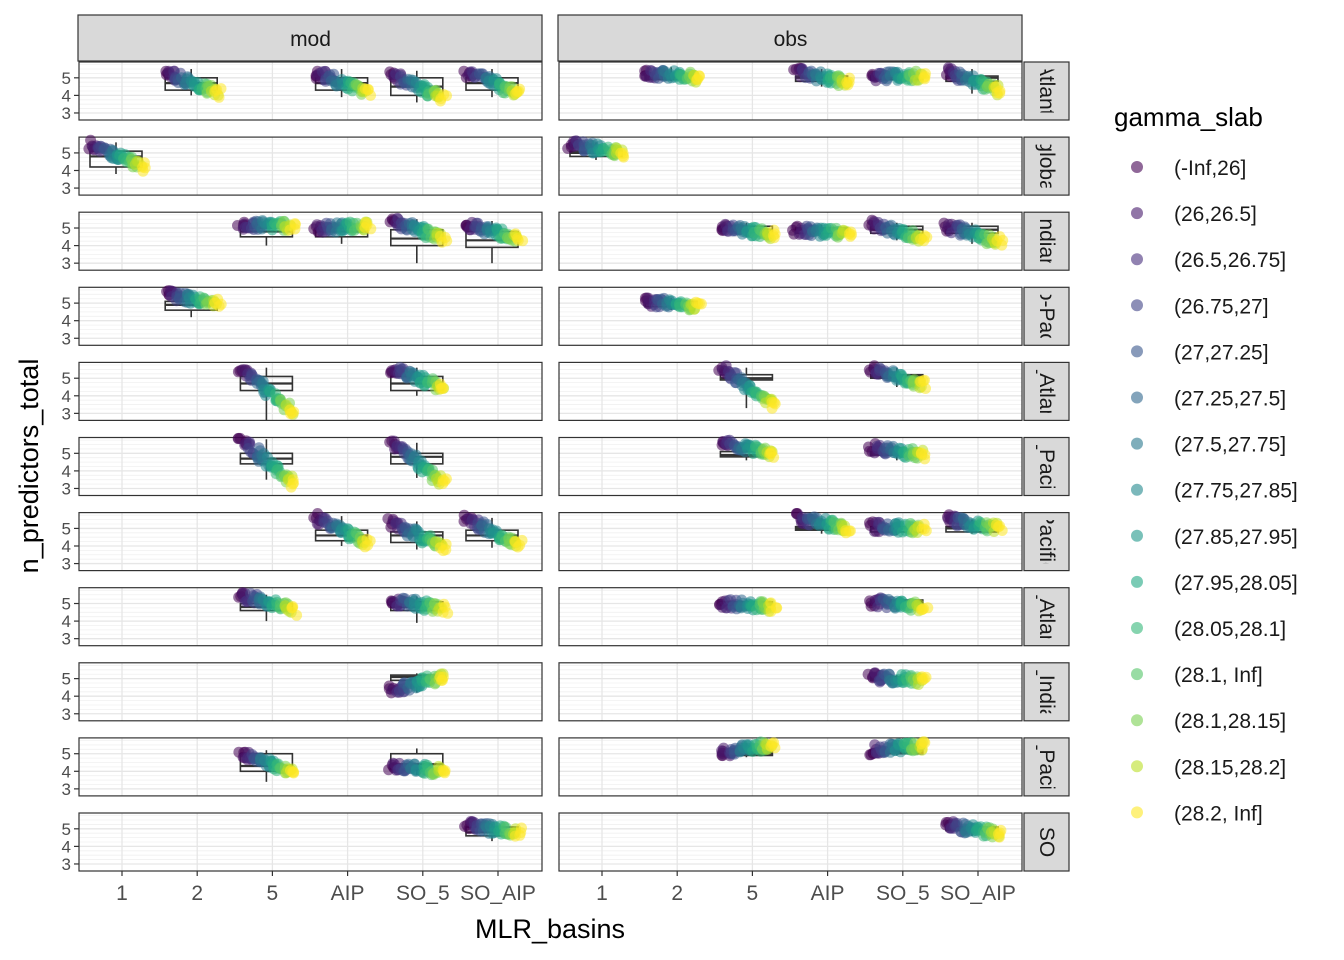 The height and width of the screenshot is (960, 1344). Describe the element at coordinates (302, 843) in the screenshot. I see `panel-SO-mod: 345` at that location.